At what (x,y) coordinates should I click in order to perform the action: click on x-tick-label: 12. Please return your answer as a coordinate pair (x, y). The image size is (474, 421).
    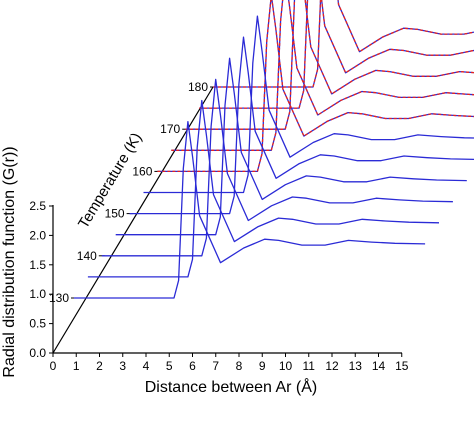
    Looking at the image, I should click on (332, 366).